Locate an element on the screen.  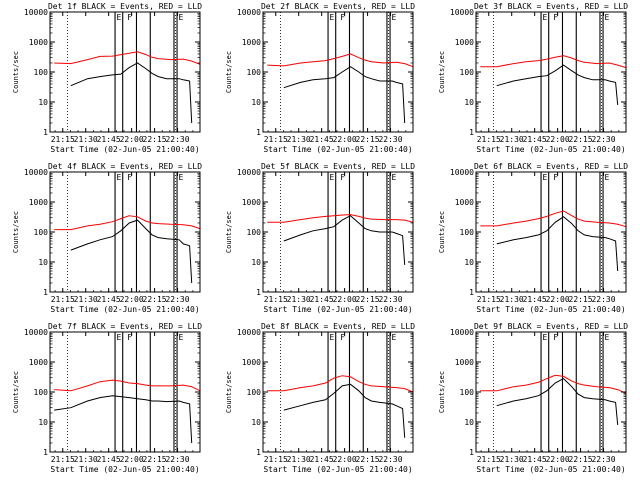
chart-title: Det 3f BLACK = Events, RED = LLD is located at coordinates (551, 6).